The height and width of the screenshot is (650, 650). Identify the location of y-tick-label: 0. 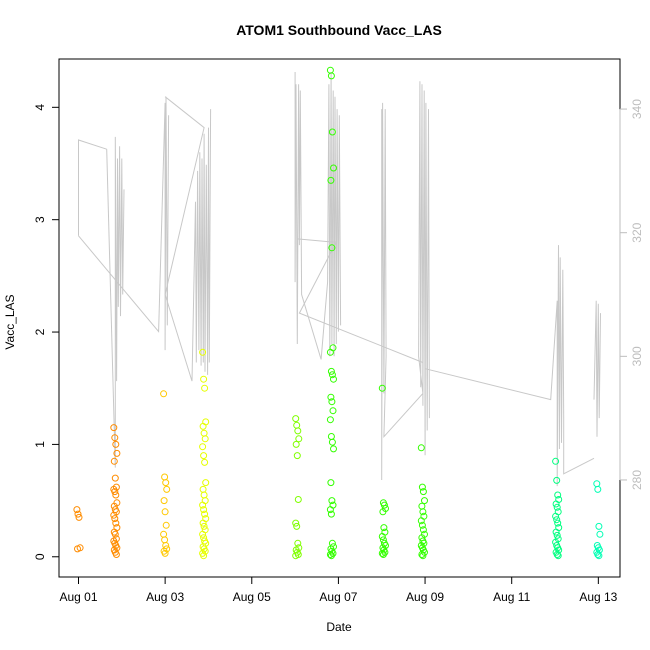
(40, 556).